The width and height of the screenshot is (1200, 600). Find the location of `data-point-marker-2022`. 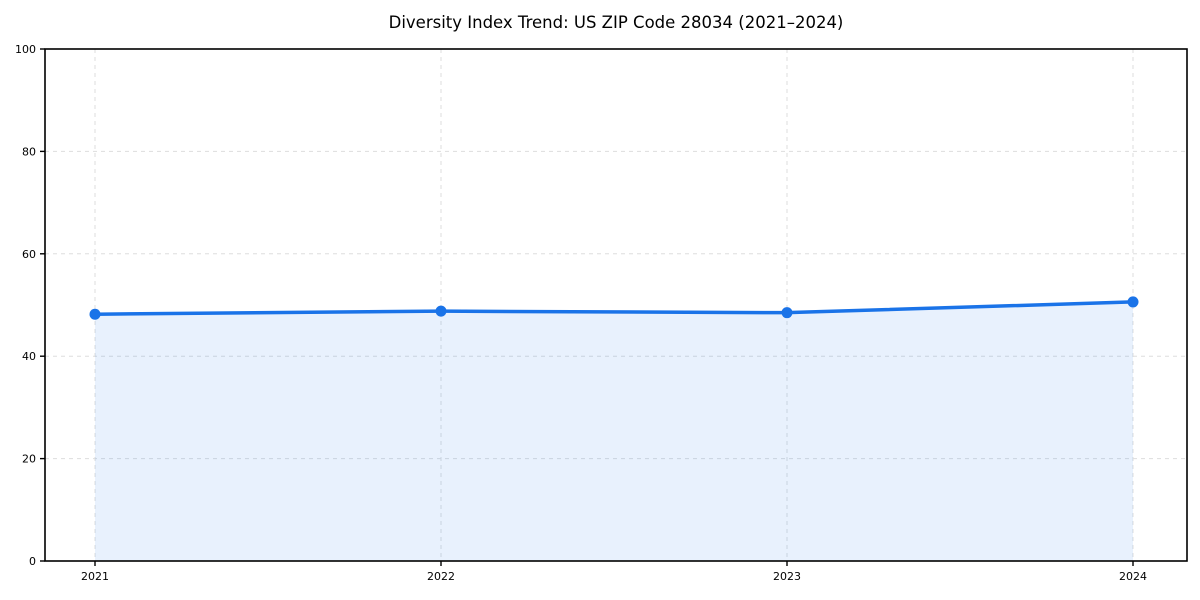

data-point-marker-2022 is located at coordinates (441, 311).